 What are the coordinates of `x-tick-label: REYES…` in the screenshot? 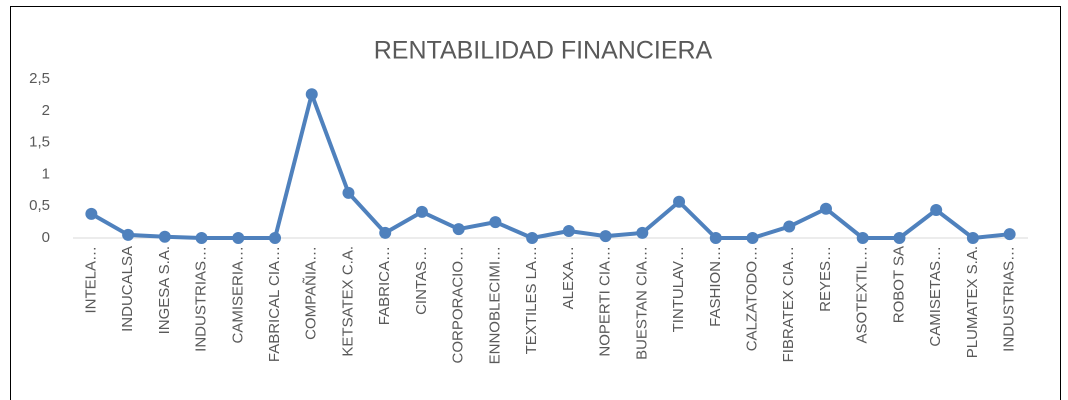 It's located at (825, 279).